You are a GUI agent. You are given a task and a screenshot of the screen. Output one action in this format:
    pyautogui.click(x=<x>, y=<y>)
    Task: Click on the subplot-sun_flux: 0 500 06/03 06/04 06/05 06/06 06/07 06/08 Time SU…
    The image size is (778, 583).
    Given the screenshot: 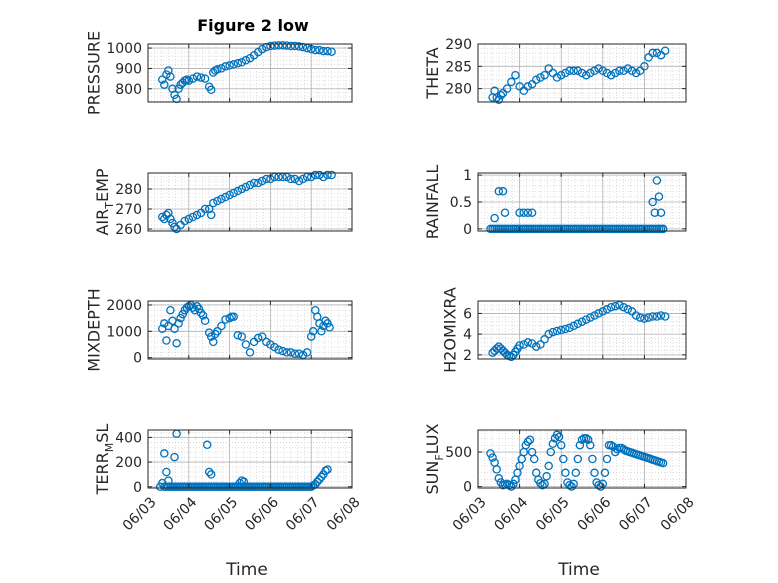 What is the action you would take?
    pyautogui.click(x=560, y=501)
    